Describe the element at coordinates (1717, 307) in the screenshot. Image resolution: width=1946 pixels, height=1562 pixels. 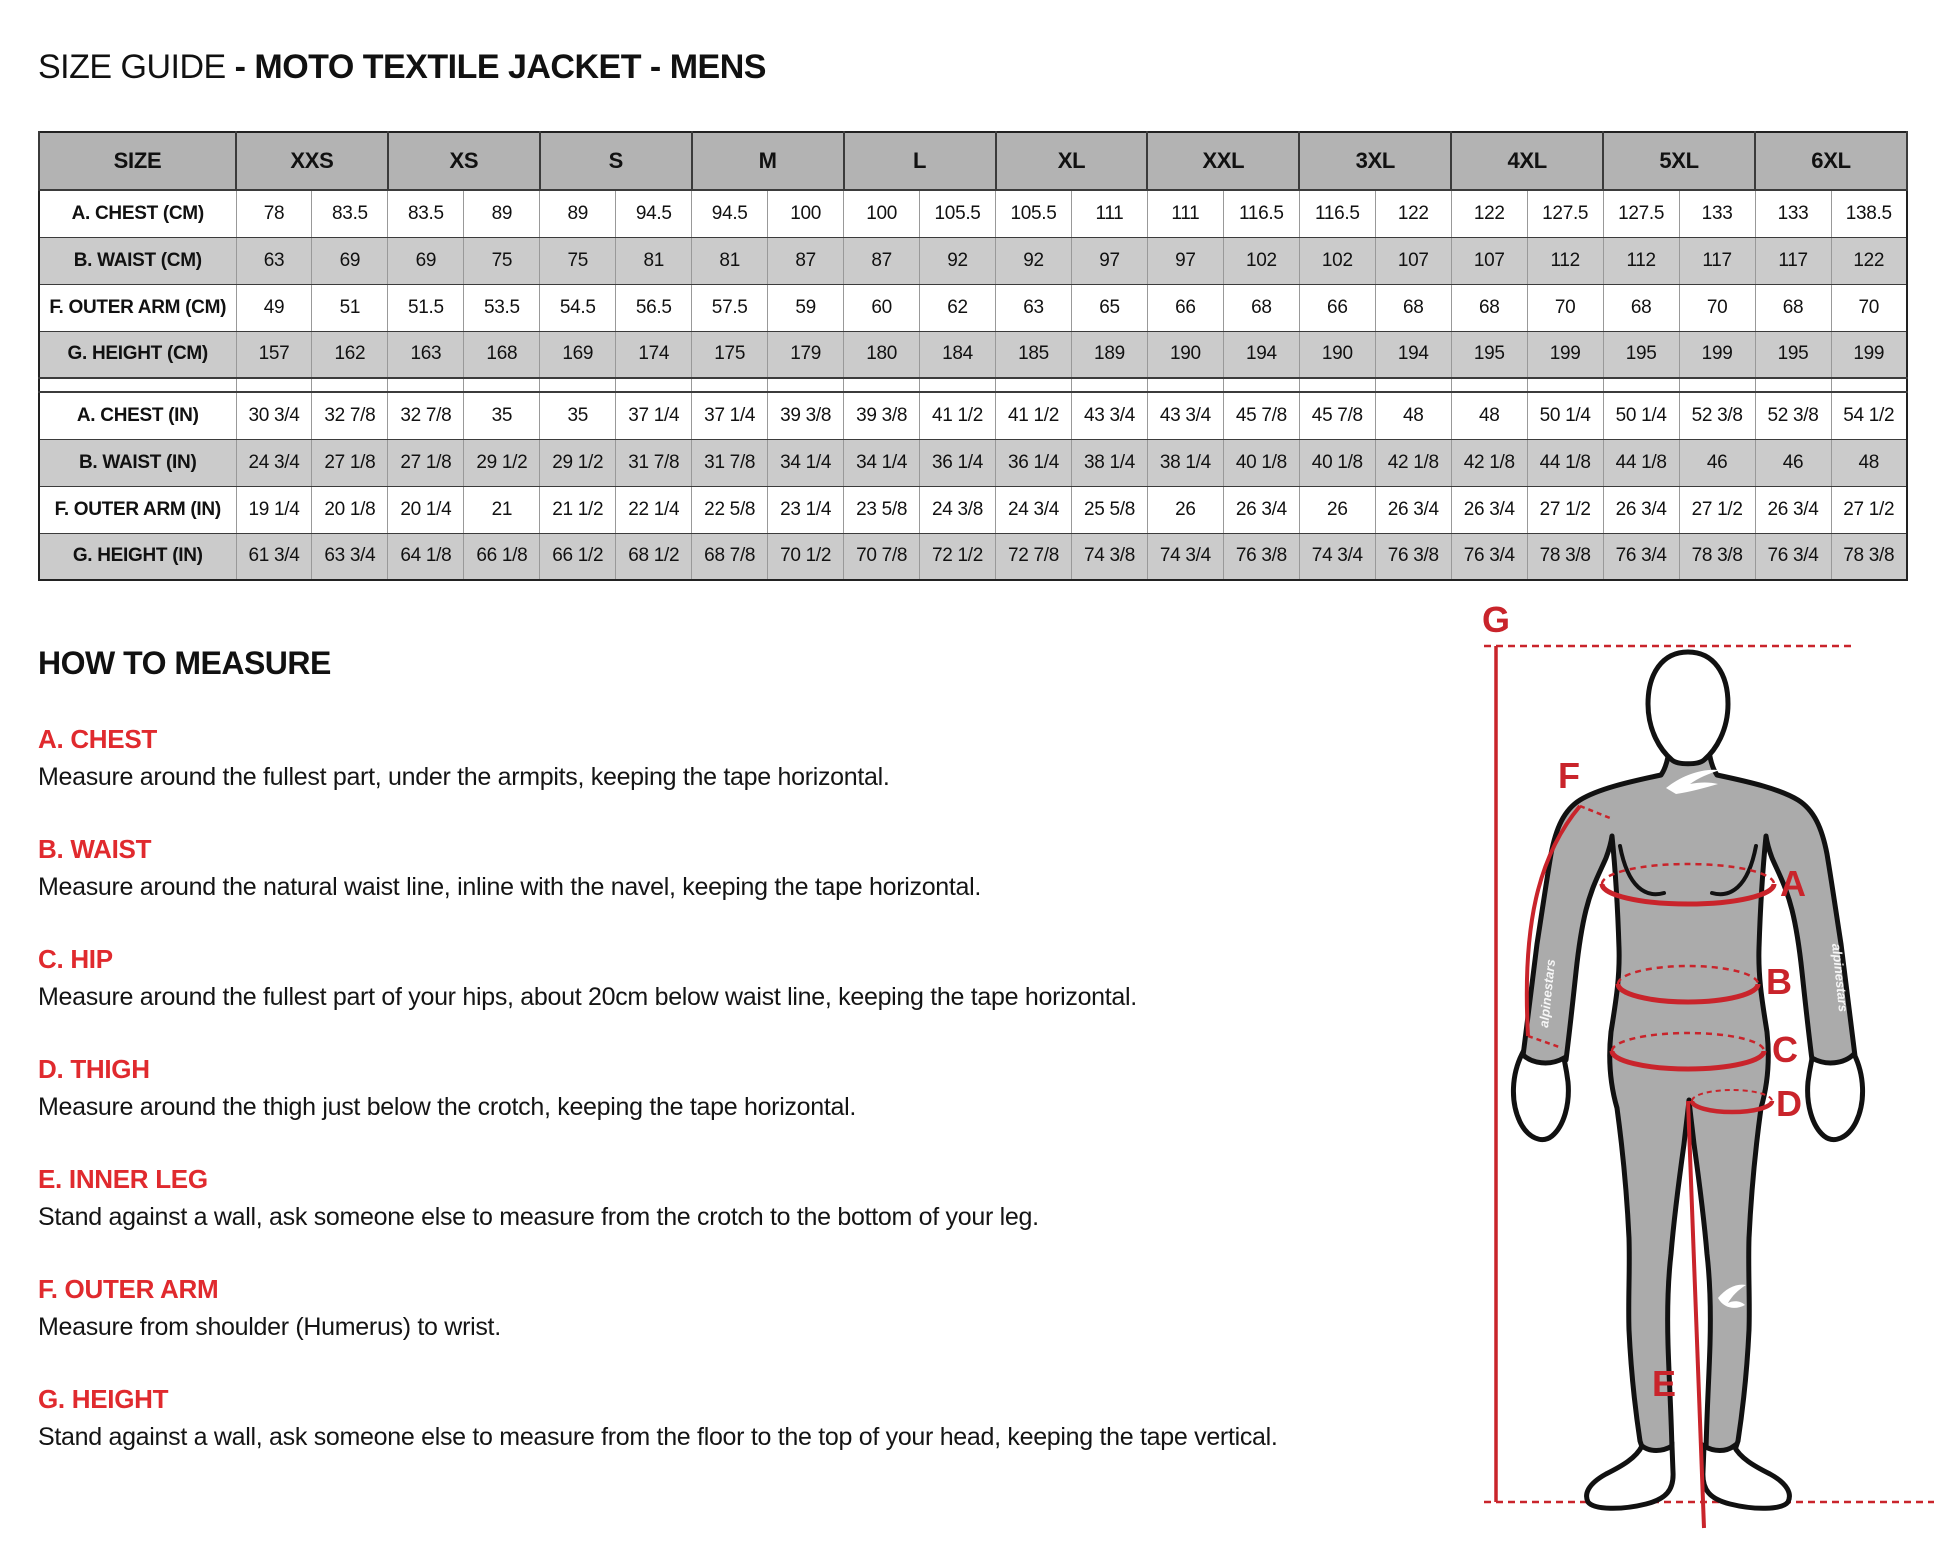
I see `table-cell: 70` at that location.